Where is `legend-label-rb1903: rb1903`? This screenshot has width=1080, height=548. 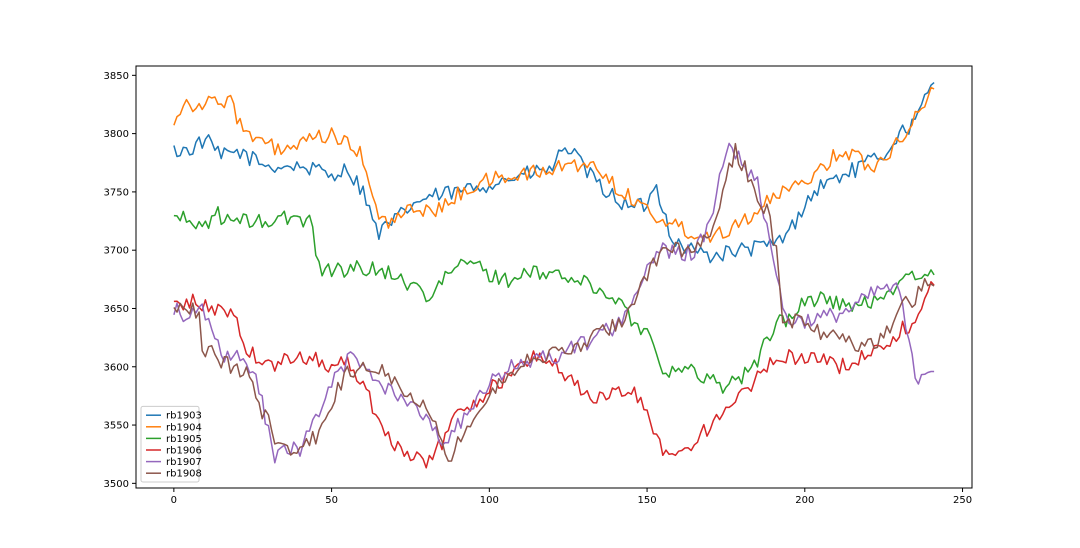
legend-label-rb1903: rb1903 is located at coordinates (184, 416).